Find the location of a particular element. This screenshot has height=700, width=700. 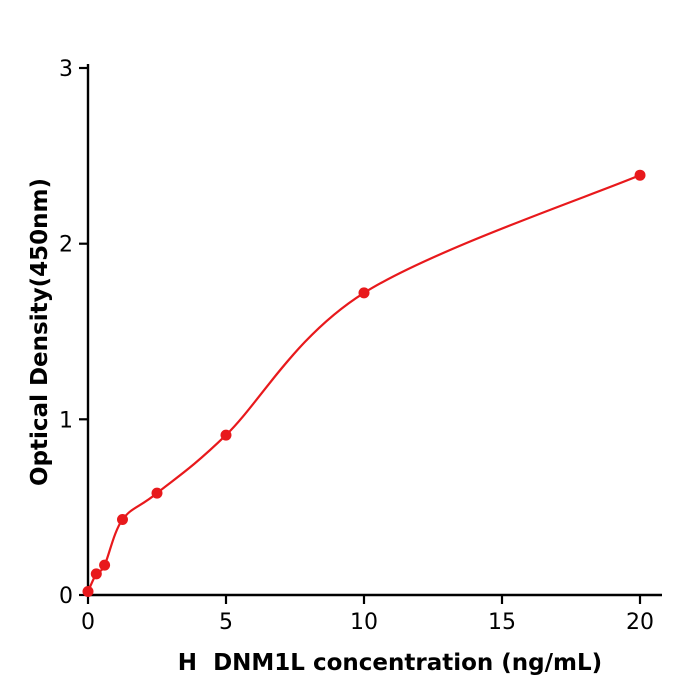

y-tick-label: 2 is located at coordinates (66, 245).